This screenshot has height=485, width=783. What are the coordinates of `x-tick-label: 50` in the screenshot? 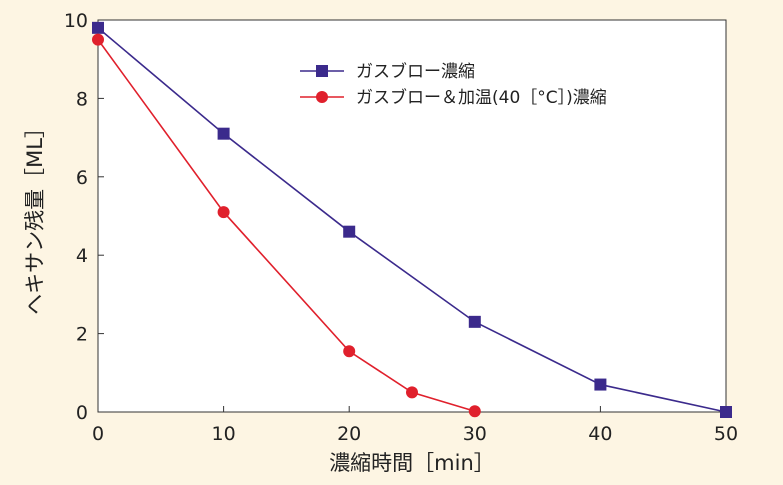 It's located at (726, 434).